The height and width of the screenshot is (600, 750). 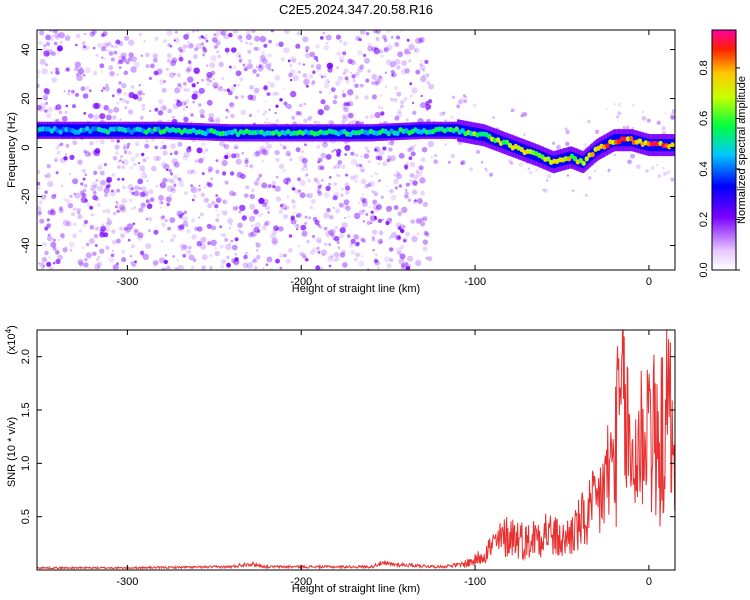 I want to click on colorbar-tick-label: 0.8, so click(x=704, y=67).